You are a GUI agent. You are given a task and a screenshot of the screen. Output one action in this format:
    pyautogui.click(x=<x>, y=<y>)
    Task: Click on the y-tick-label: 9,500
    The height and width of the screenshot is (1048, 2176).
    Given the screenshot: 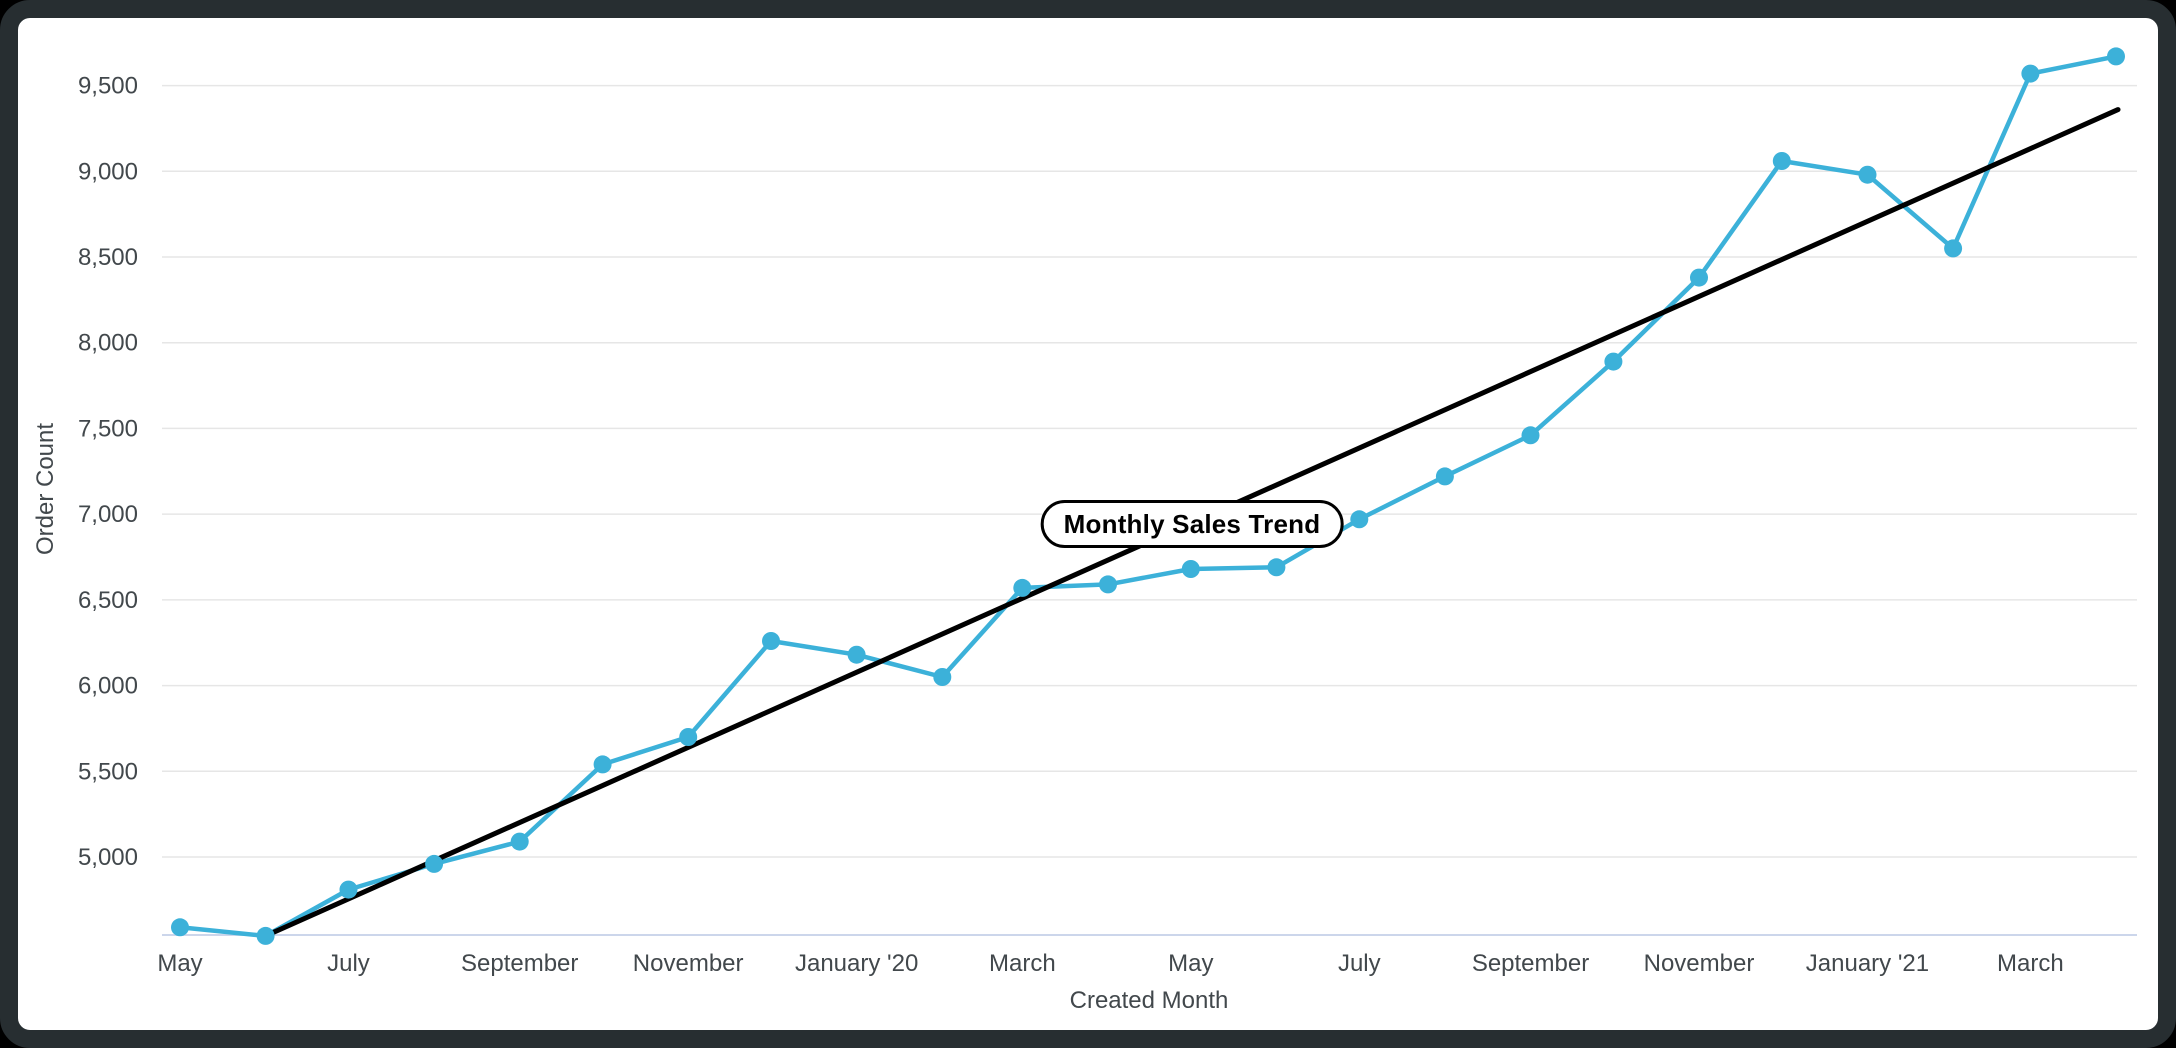 What is the action you would take?
    pyautogui.click(x=108, y=86)
    